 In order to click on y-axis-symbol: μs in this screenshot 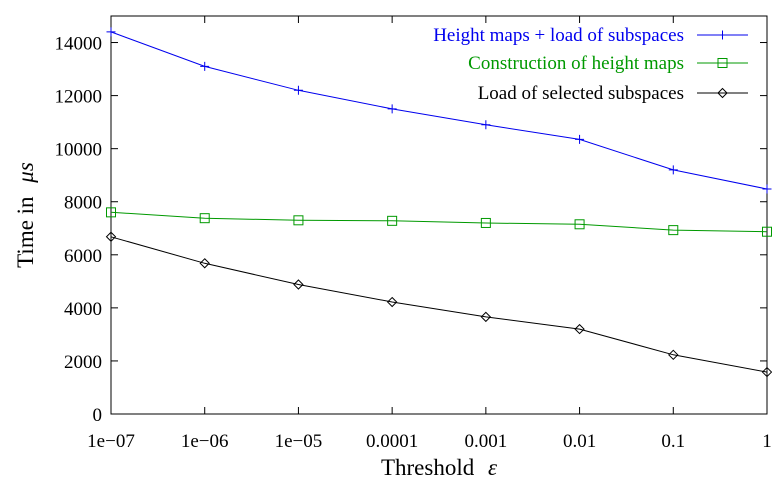, I will do `click(25, 173)`.